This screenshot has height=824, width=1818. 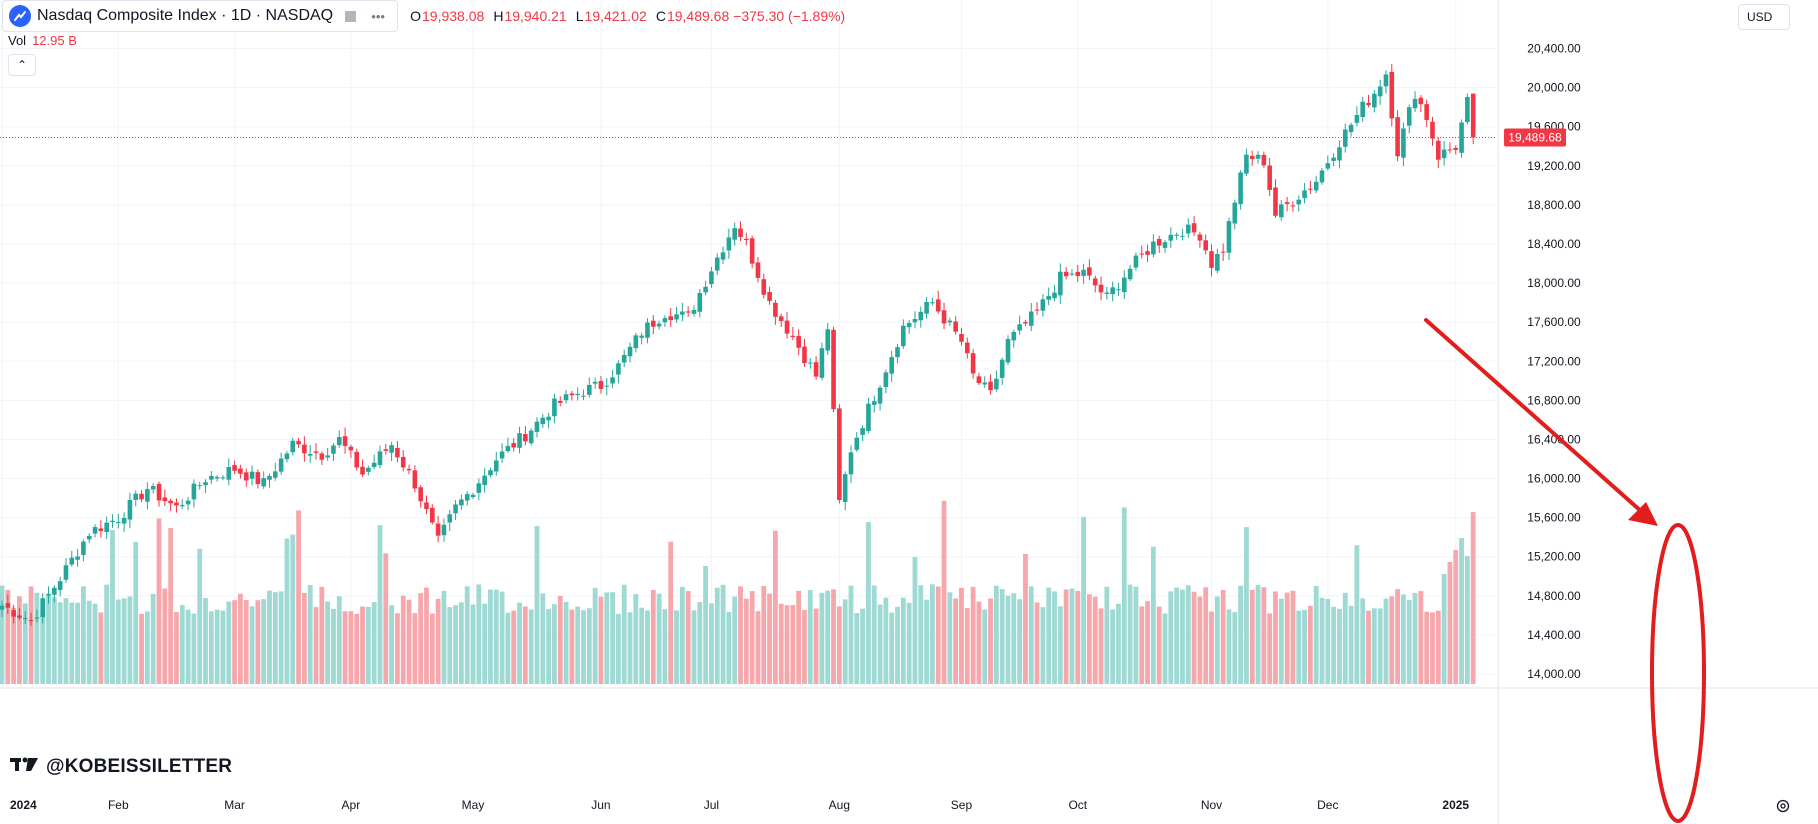 What do you see at coordinates (711, 805) in the screenshot?
I see `time-axis-label: Jul` at bounding box center [711, 805].